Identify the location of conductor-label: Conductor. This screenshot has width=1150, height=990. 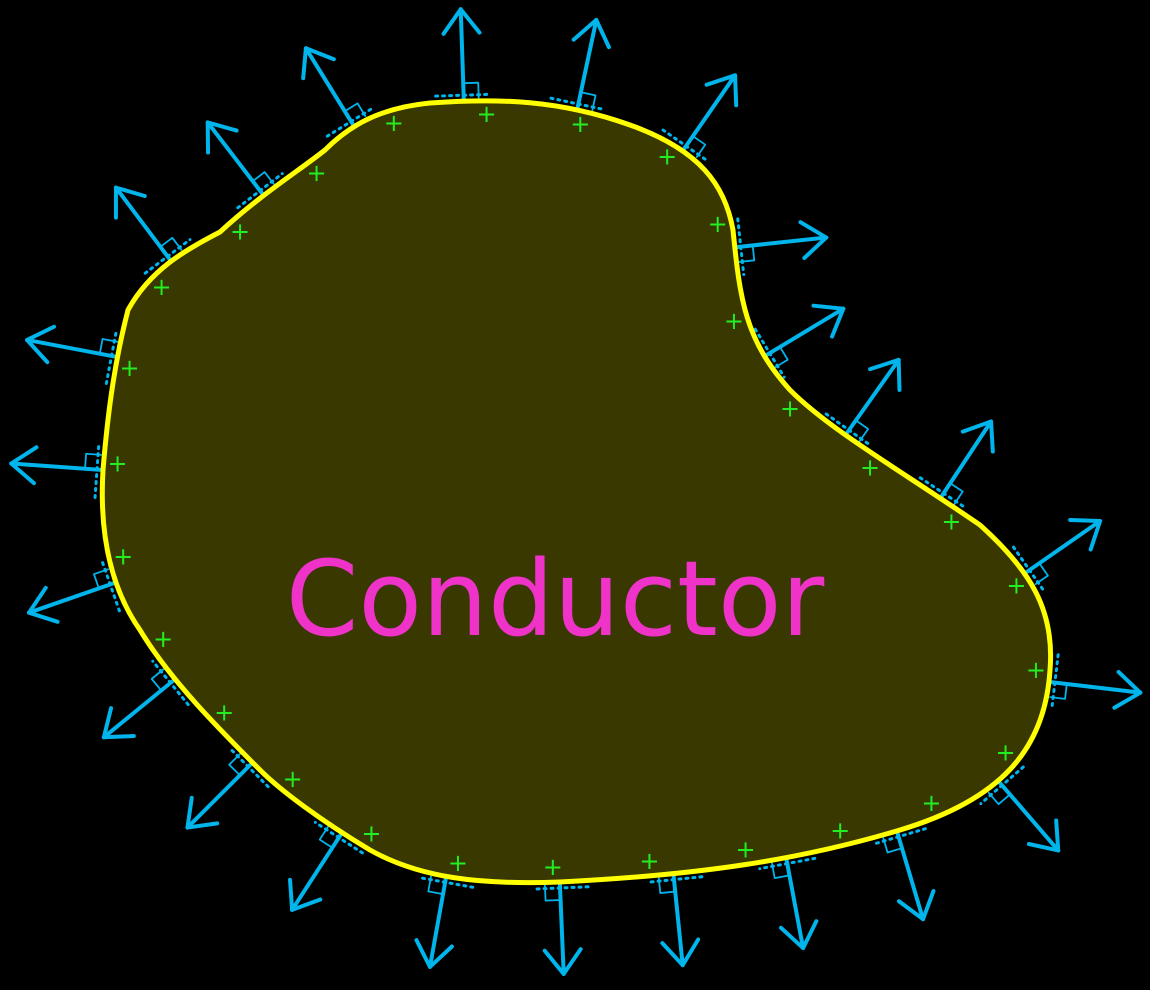
(555, 599).